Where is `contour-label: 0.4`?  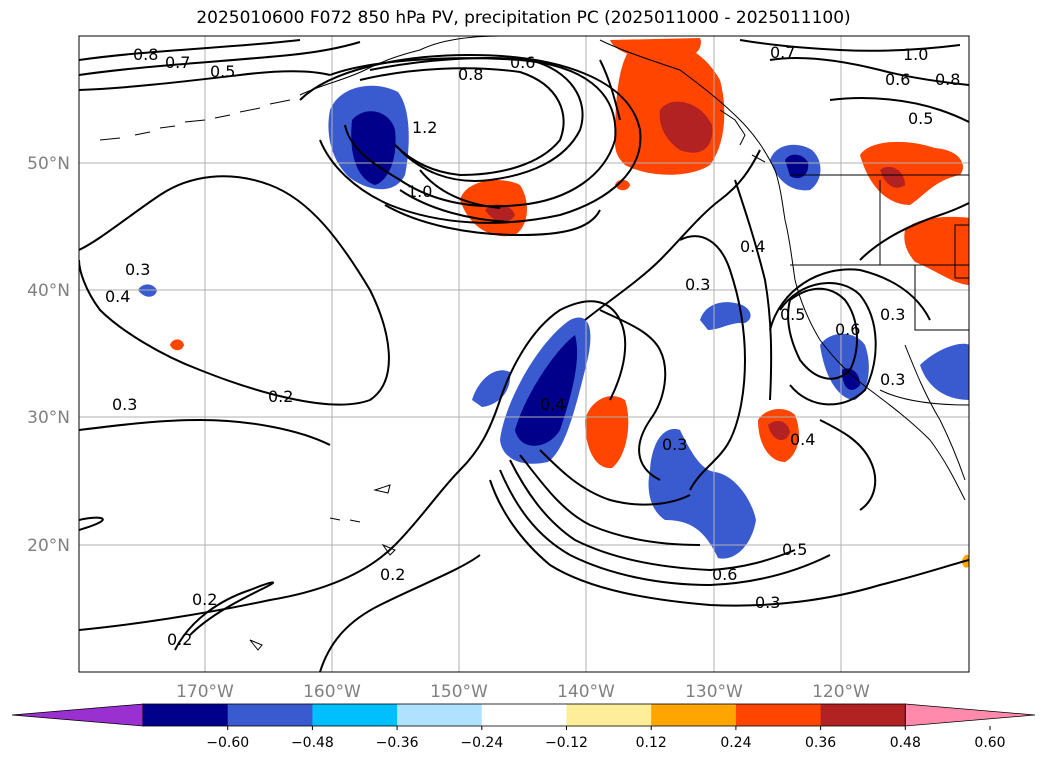
contour-label: 0.4 is located at coordinates (552, 404).